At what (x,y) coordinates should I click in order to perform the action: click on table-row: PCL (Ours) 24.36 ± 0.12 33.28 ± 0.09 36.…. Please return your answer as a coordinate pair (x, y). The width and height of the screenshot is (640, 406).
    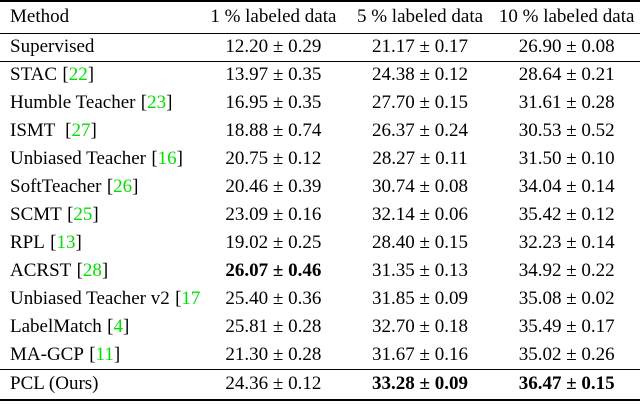
    Looking at the image, I should click on (320, 384).